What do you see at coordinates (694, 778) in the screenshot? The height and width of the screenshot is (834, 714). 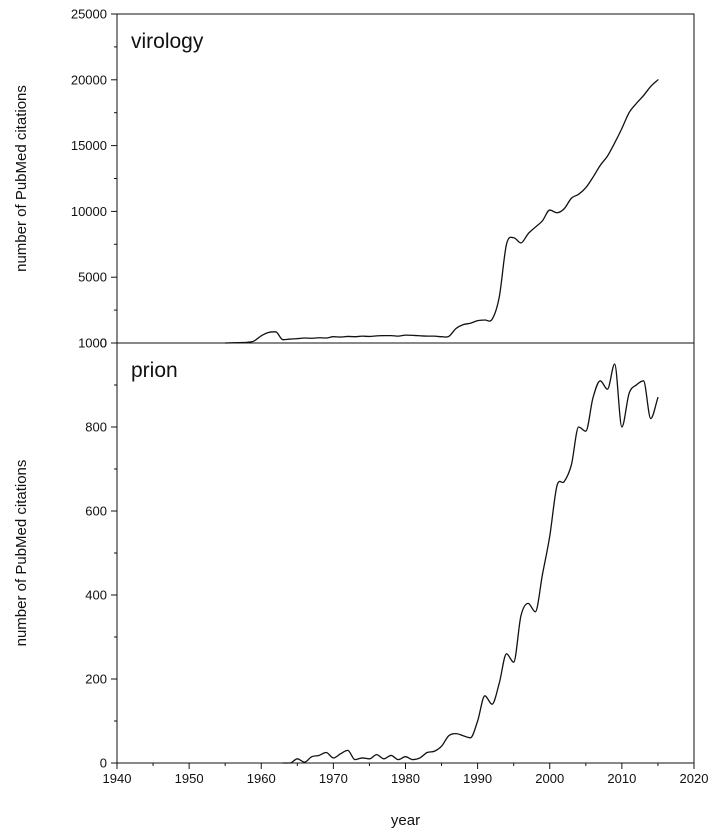 I see `x-tick-label: 2020` at bounding box center [694, 778].